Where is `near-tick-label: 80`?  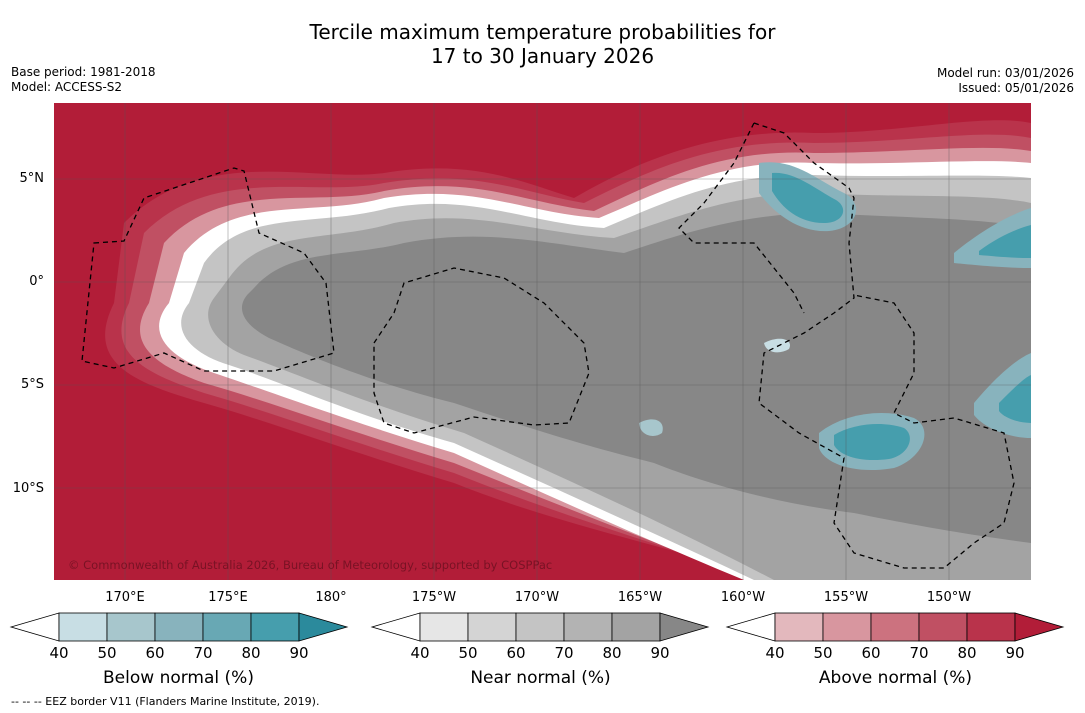 near-tick-label: 80 is located at coordinates (612, 653).